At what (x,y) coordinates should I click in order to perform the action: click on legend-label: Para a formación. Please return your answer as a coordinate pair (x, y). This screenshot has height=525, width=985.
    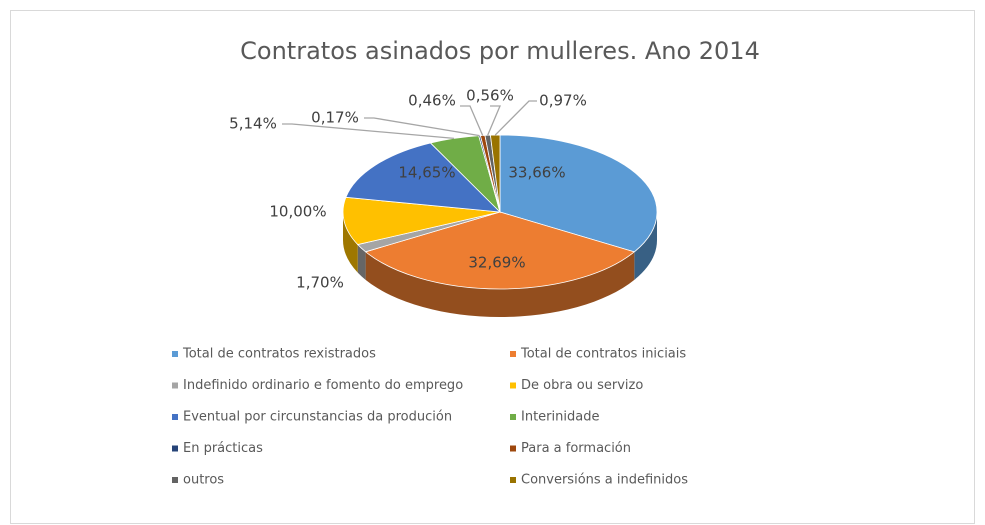
    Looking at the image, I should click on (576, 448).